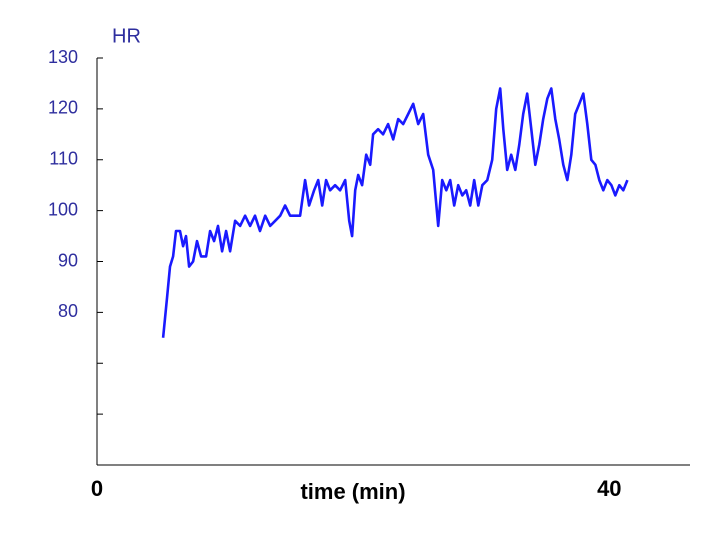  What do you see at coordinates (126, 36) in the screenshot?
I see `chart-title: HR` at bounding box center [126, 36].